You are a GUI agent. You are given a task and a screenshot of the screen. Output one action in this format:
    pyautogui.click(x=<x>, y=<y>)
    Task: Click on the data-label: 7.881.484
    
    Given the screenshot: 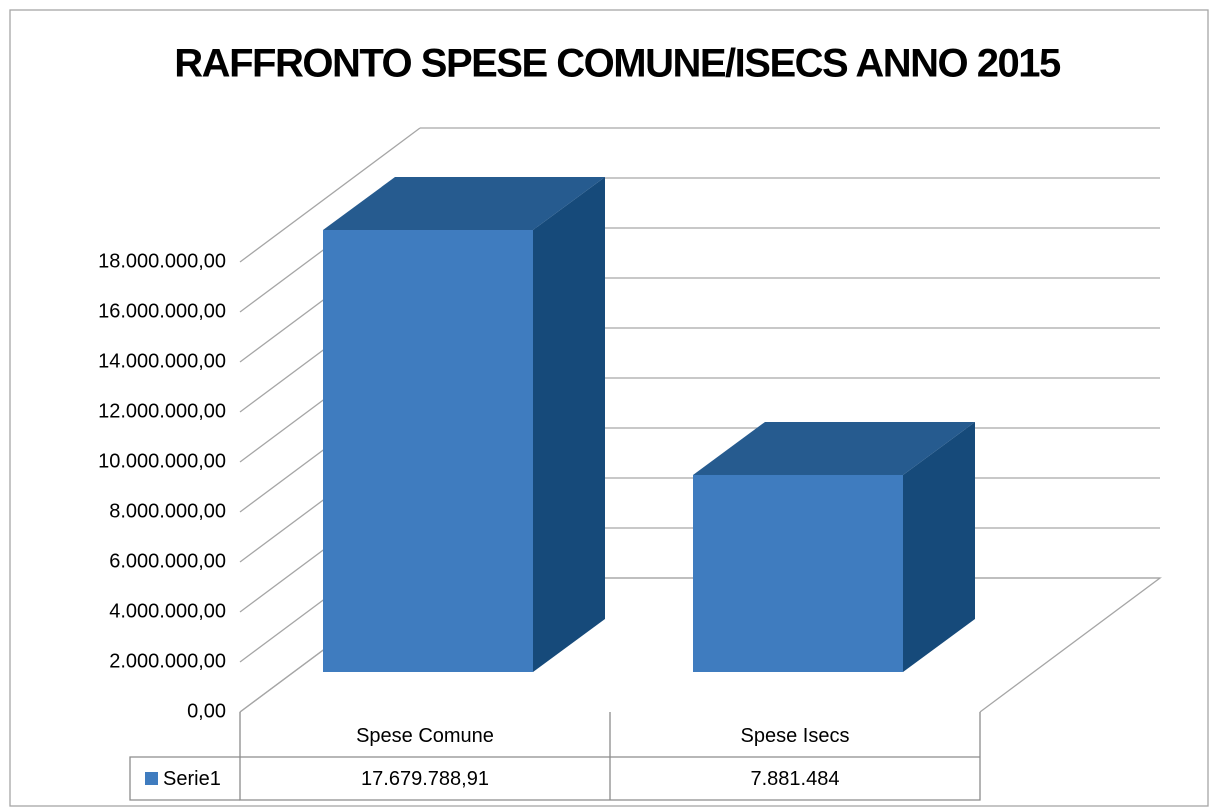 What is the action you would take?
    pyautogui.click(x=795, y=779)
    